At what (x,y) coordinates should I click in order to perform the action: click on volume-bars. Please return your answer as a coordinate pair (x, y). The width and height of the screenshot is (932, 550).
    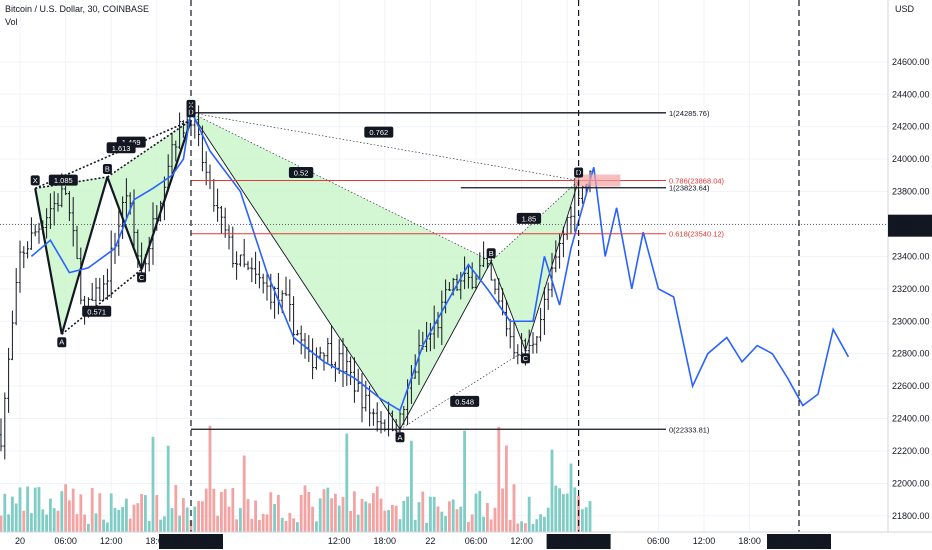
    Looking at the image, I should click on (296, 478).